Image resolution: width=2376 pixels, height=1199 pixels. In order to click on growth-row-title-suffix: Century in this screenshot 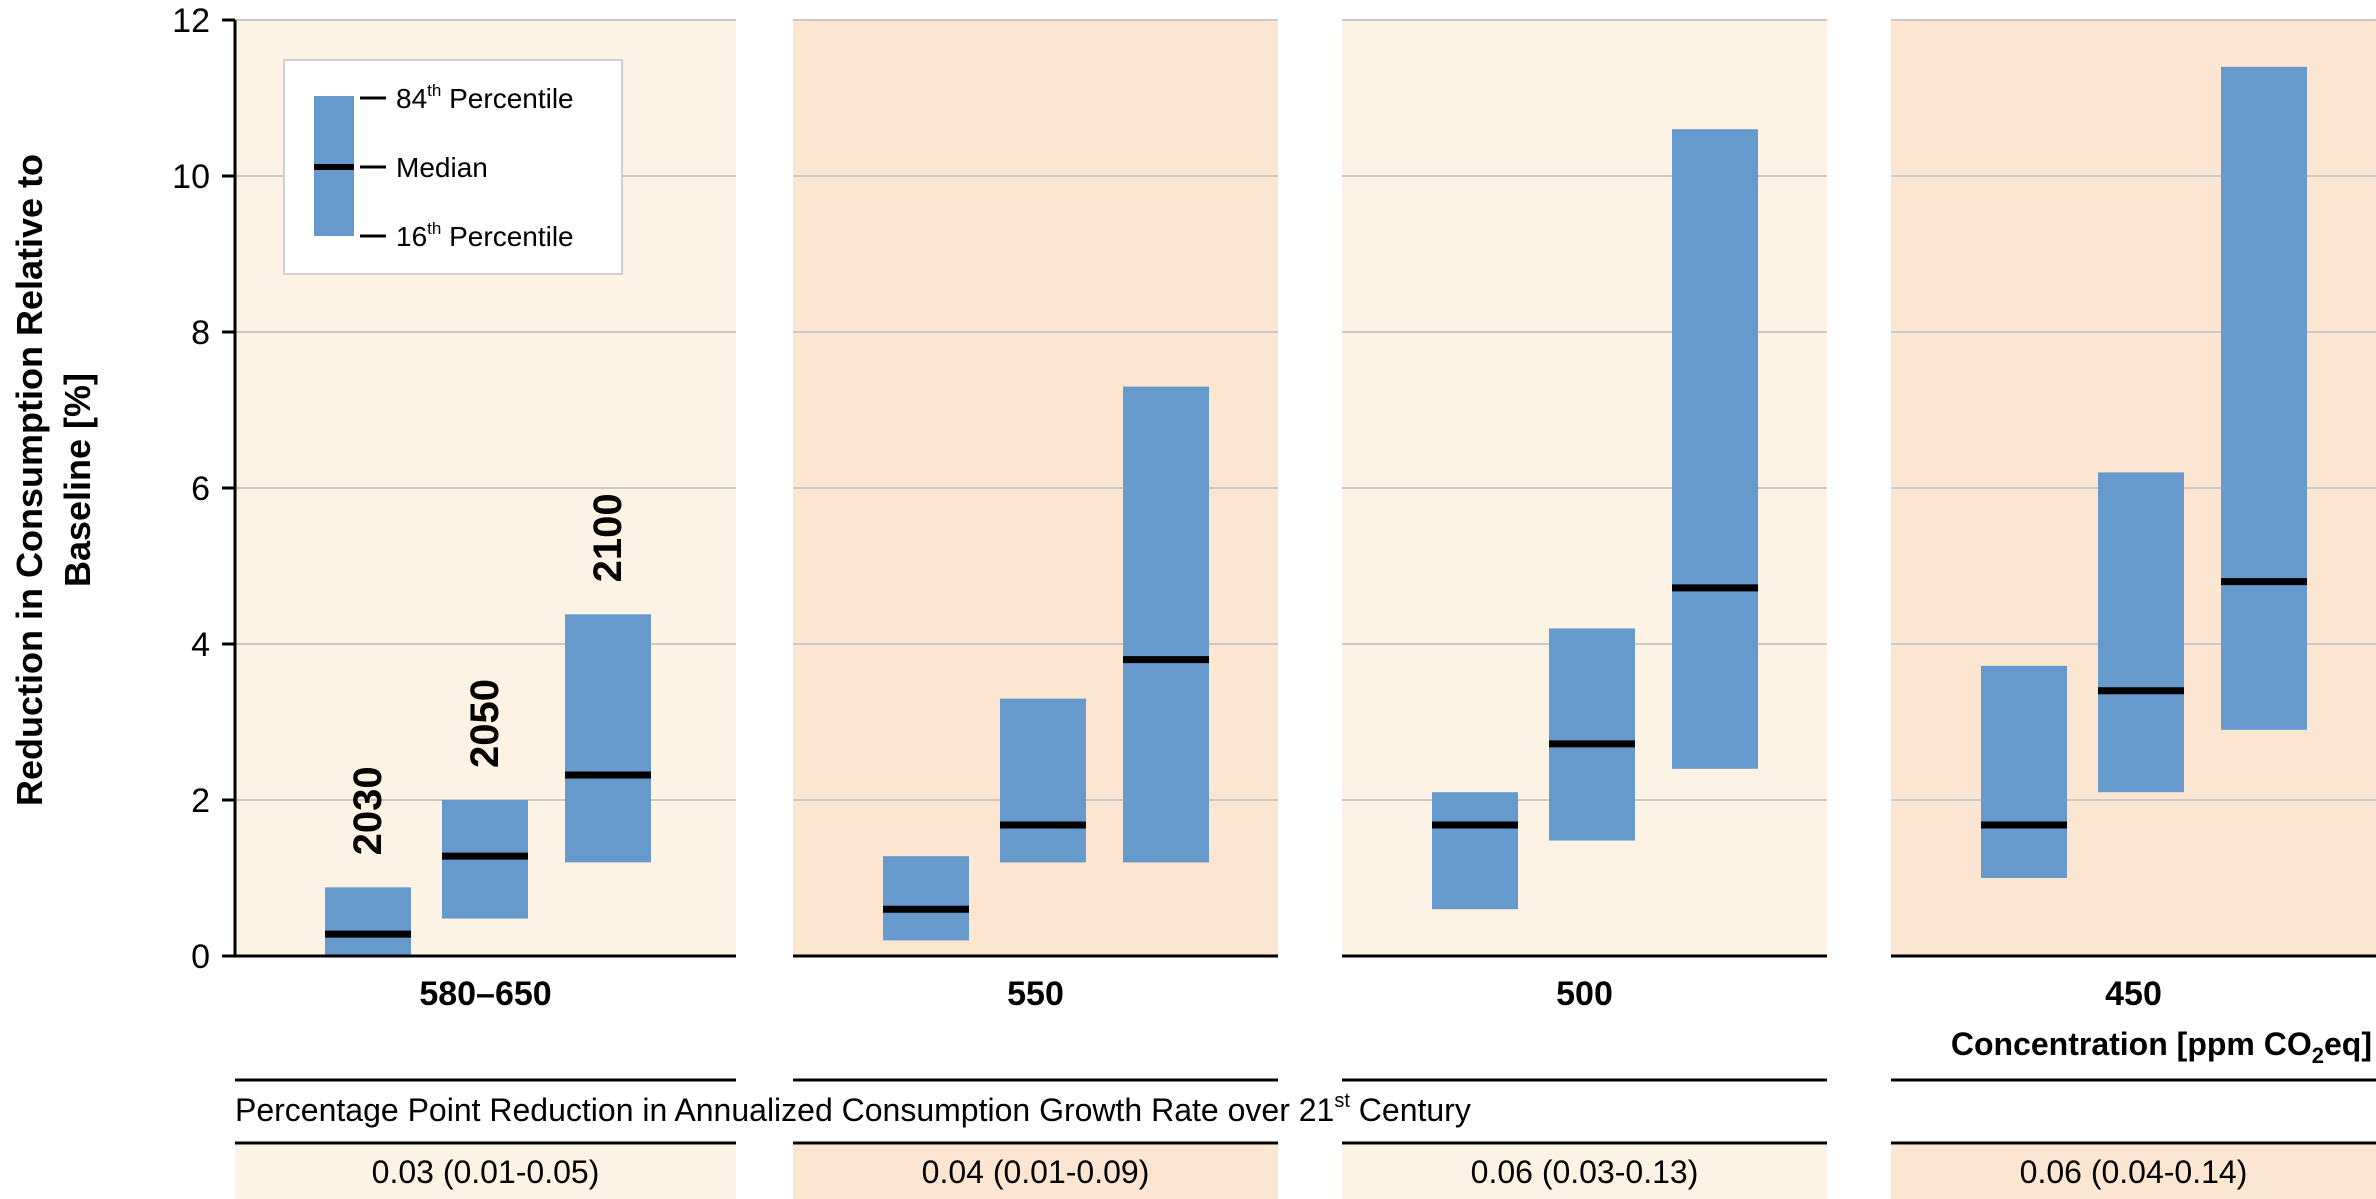, I will do `click(1410, 1110)`.